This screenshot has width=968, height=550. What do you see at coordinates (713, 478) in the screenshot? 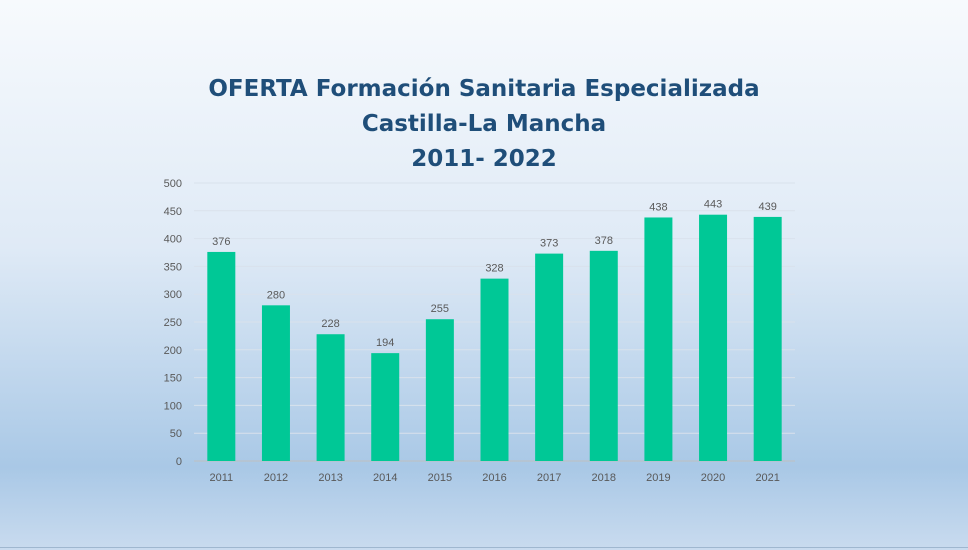
I see `x-tick-label: 2020` at bounding box center [713, 478].